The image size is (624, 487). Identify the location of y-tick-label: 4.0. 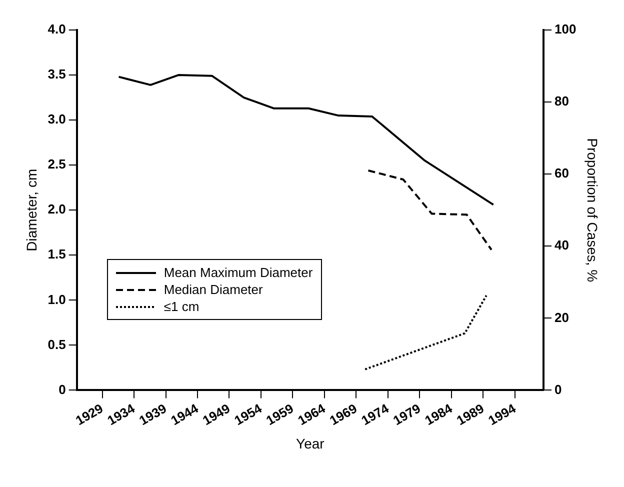
(57, 29).